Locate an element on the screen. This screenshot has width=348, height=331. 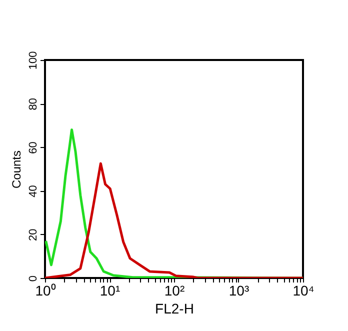
x-tick-label: 10³ is located at coordinates (239, 290).